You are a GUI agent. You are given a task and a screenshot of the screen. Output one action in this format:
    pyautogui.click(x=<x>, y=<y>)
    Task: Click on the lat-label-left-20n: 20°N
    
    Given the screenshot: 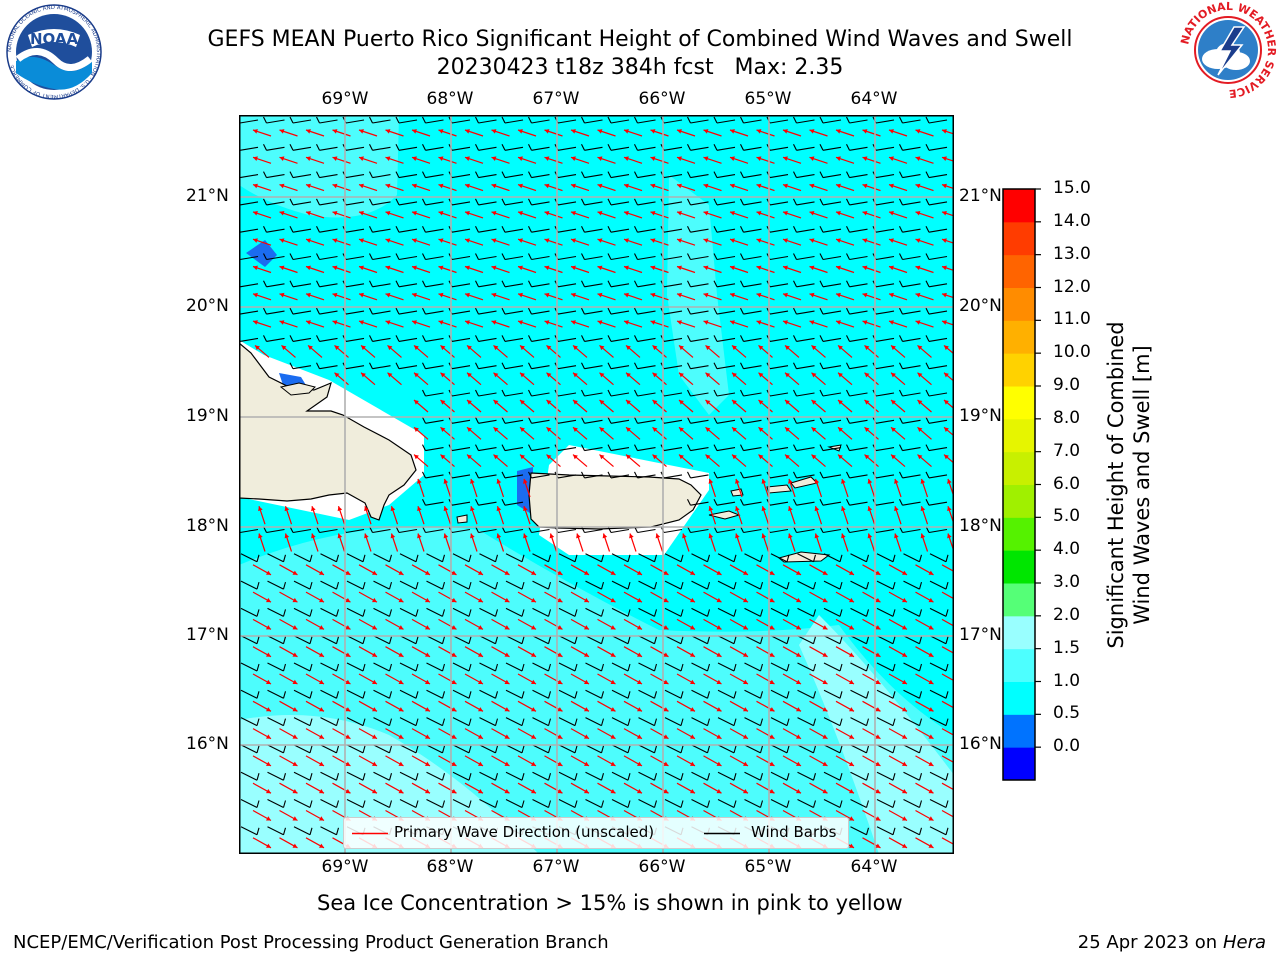 What is the action you would take?
    pyautogui.click(x=207, y=306)
    